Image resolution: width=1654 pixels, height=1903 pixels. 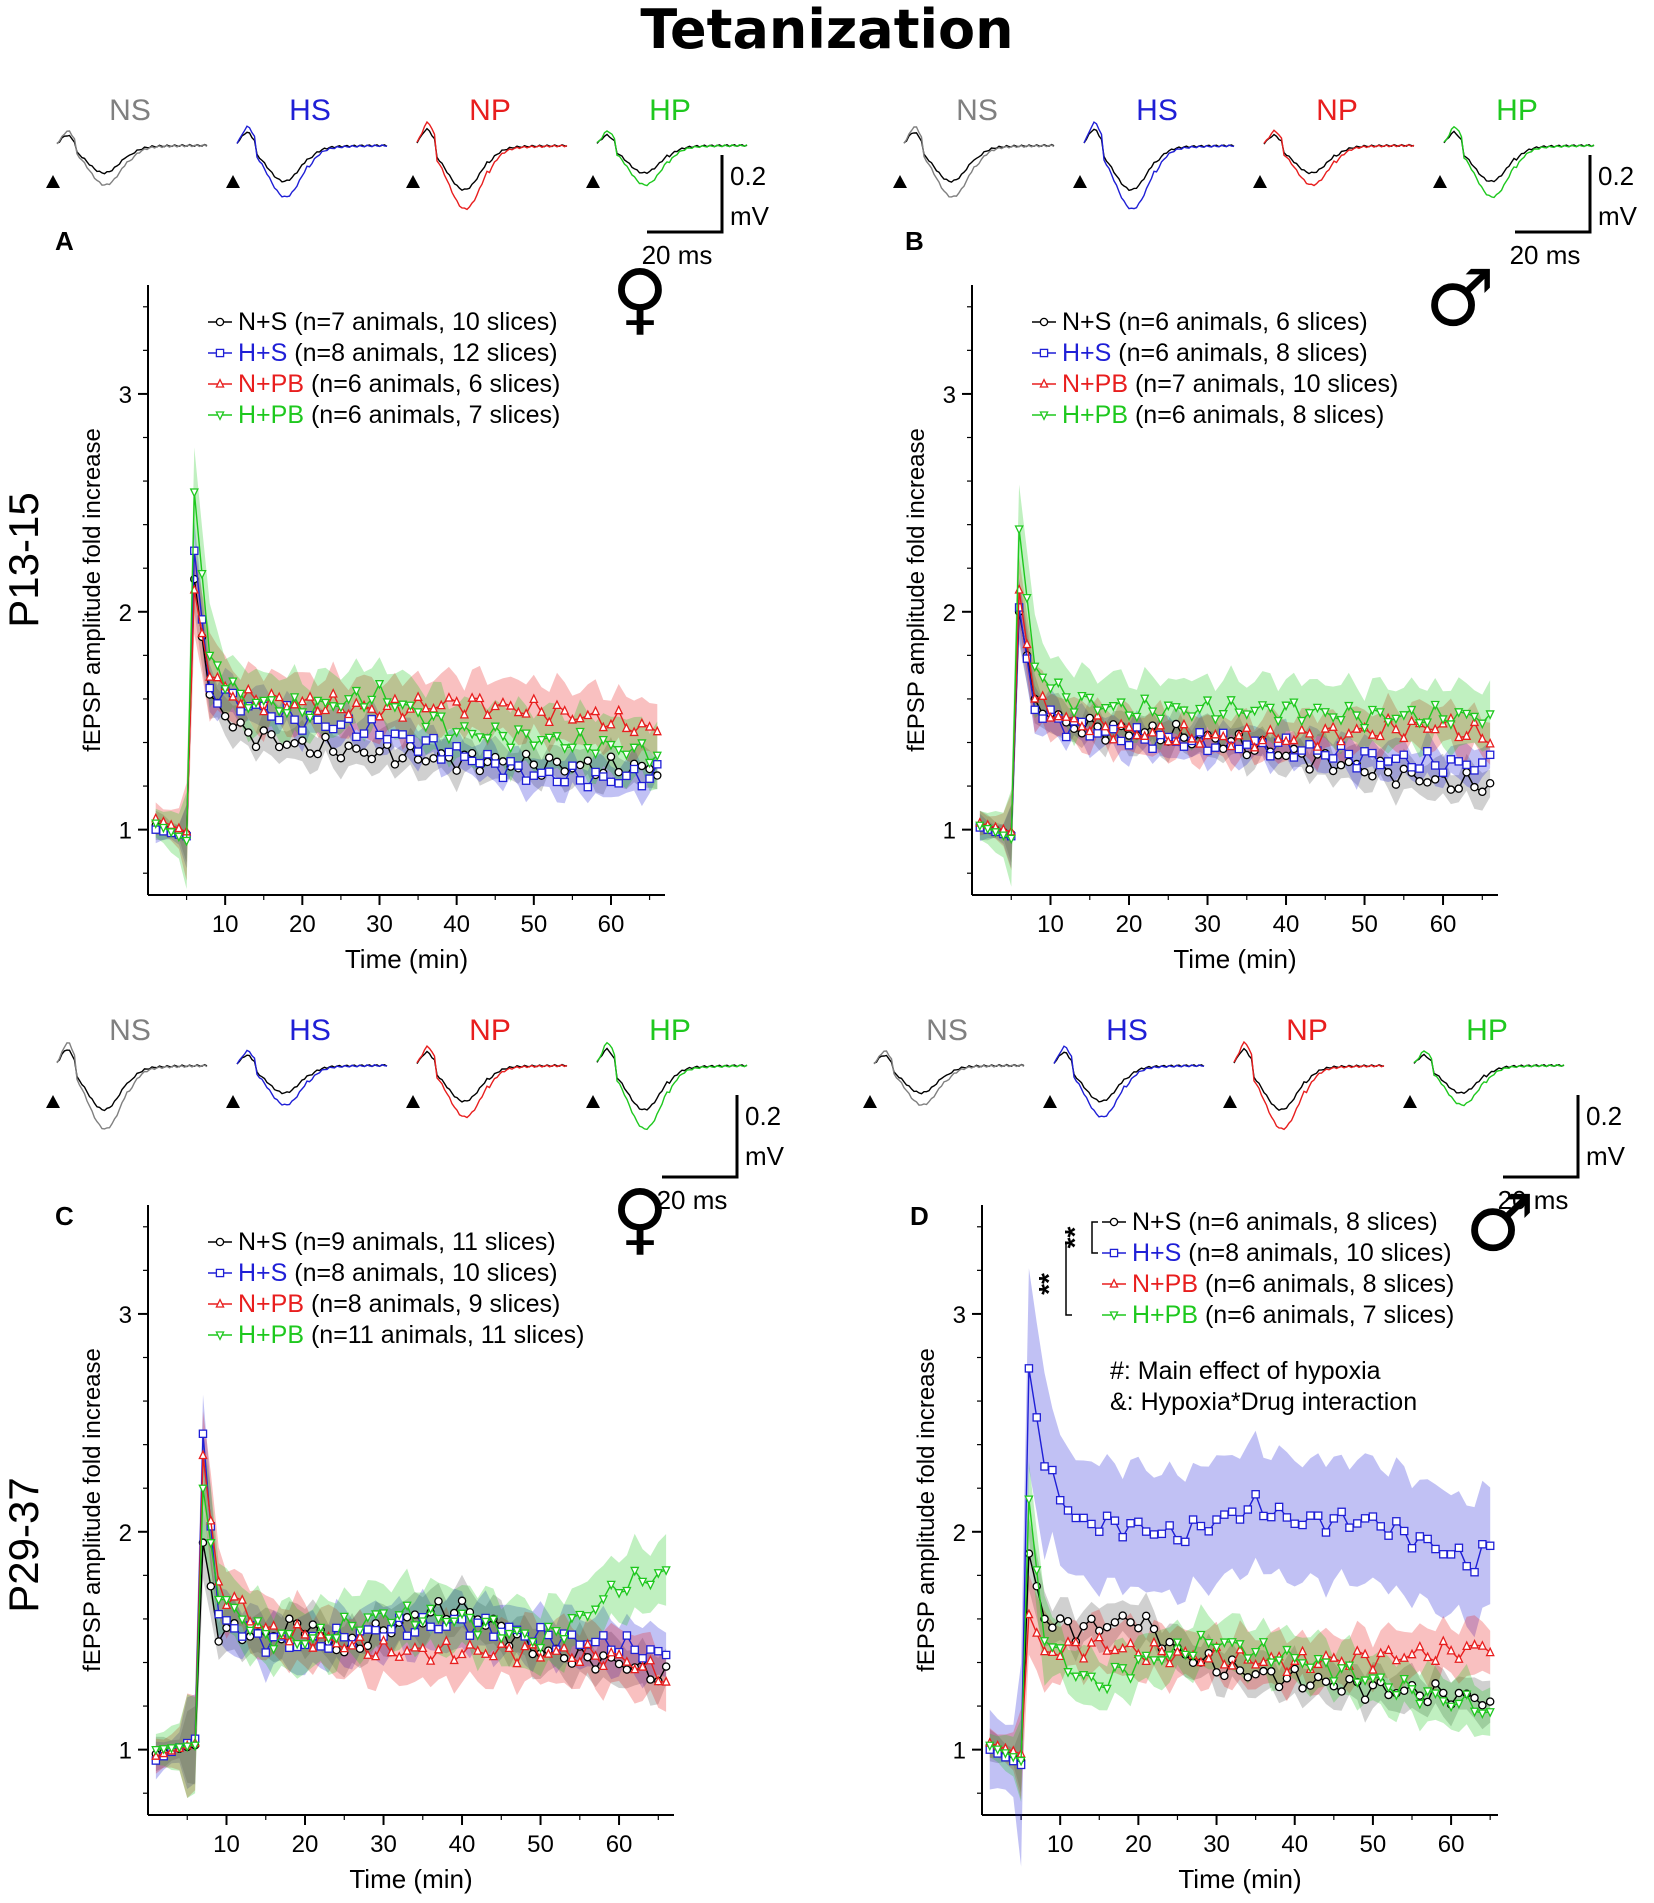 I want to click on legend-entry: H+PB (n=6 animals, 7 slices), so click(x=1293, y=1315).